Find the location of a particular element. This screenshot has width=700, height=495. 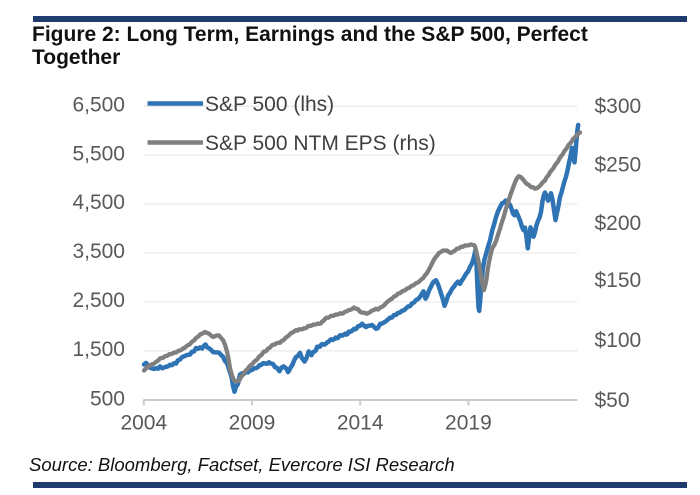

svg-text: 2019 is located at coordinates (468, 423).